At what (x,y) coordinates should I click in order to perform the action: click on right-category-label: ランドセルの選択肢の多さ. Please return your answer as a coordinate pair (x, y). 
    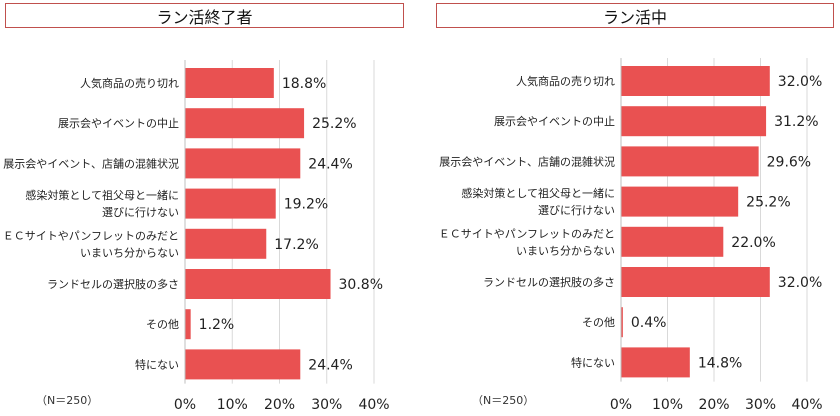
    Looking at the image, I should click on (549, 282).